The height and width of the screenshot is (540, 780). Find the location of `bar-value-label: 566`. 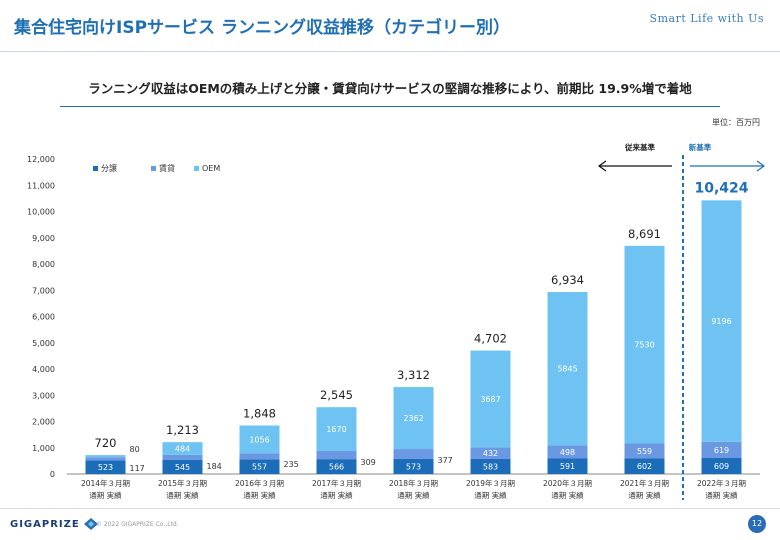

bar-value-label: 566 is located at coordinates (336, 467).